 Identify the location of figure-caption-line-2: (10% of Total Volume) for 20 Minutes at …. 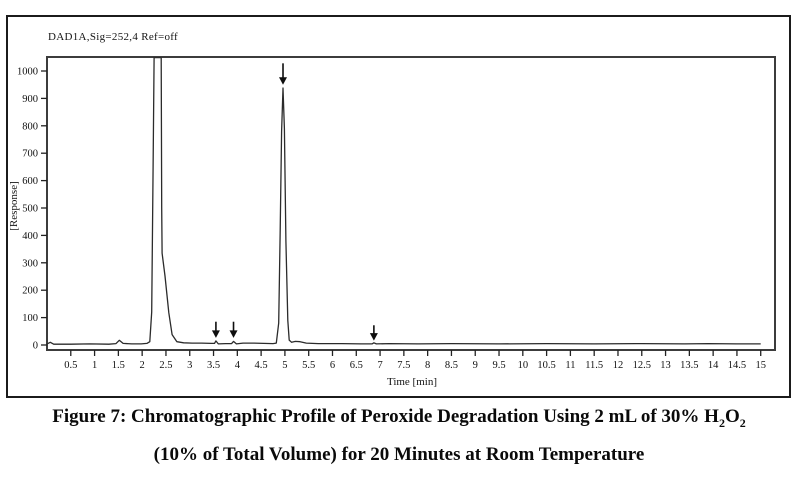
(399, 454).